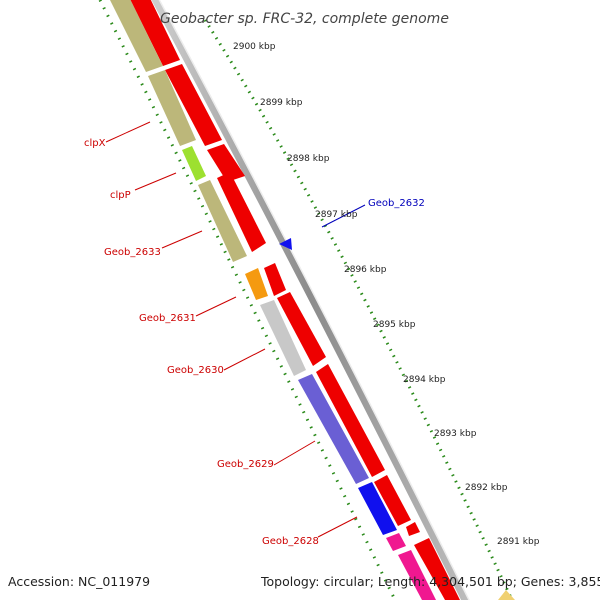 The width and height of the screenshot is (600, 600). What do you see at coordinates (167, 318) in the screenshot?
I see `gene-label-geob-2631: Geob_2631` at bounding box center [167, 318].